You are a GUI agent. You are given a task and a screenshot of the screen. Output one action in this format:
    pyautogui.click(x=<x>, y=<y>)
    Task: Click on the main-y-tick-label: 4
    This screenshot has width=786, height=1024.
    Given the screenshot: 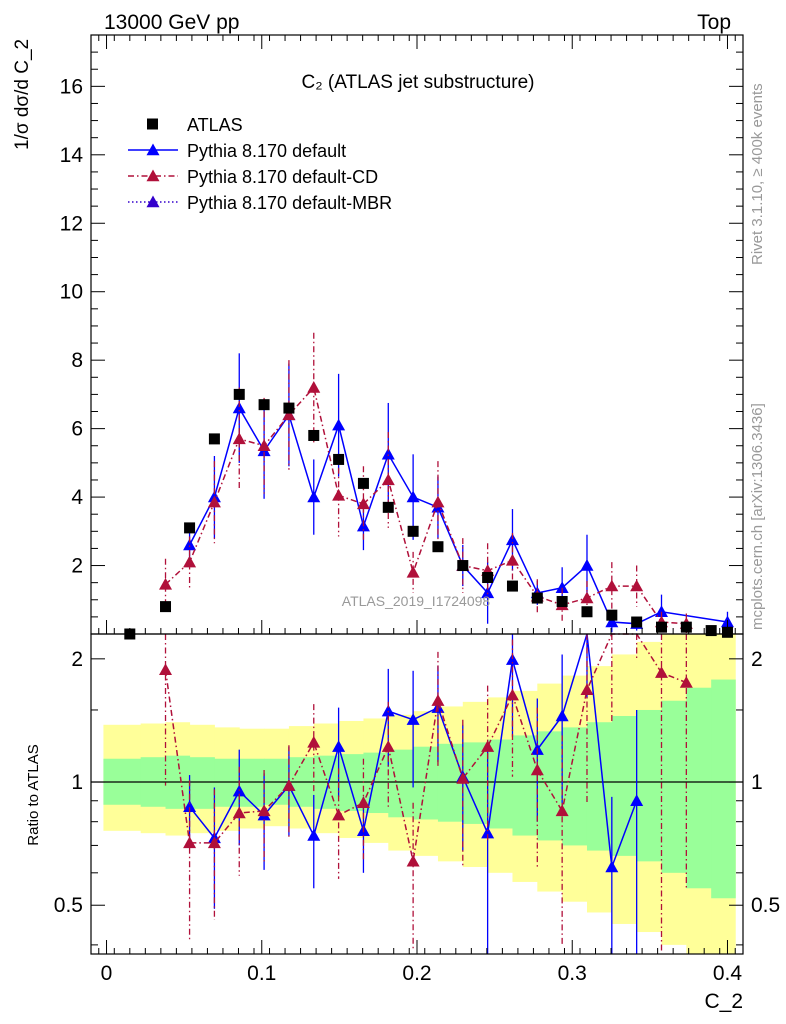 What is the action you would take?
    pyautogui.click(x=77, y=497)
    